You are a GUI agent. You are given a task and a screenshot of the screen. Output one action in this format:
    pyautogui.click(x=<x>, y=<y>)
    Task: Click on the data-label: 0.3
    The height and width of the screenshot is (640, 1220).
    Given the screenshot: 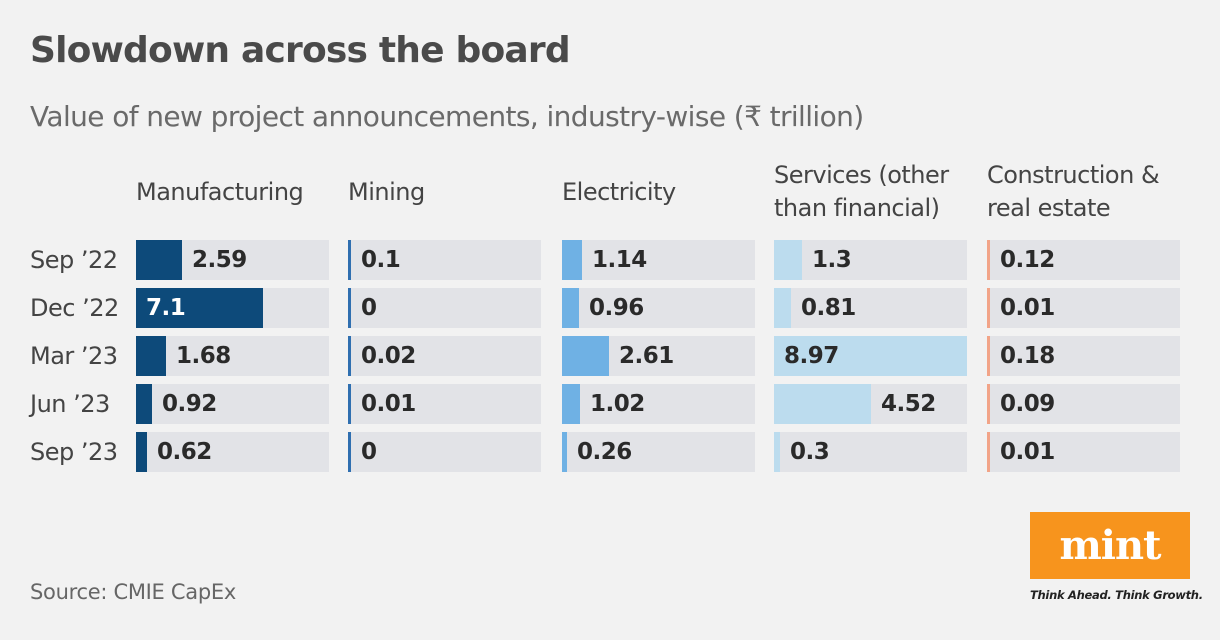 What is the action you would take?
    pyautogui.click(x=810, y=452)
    